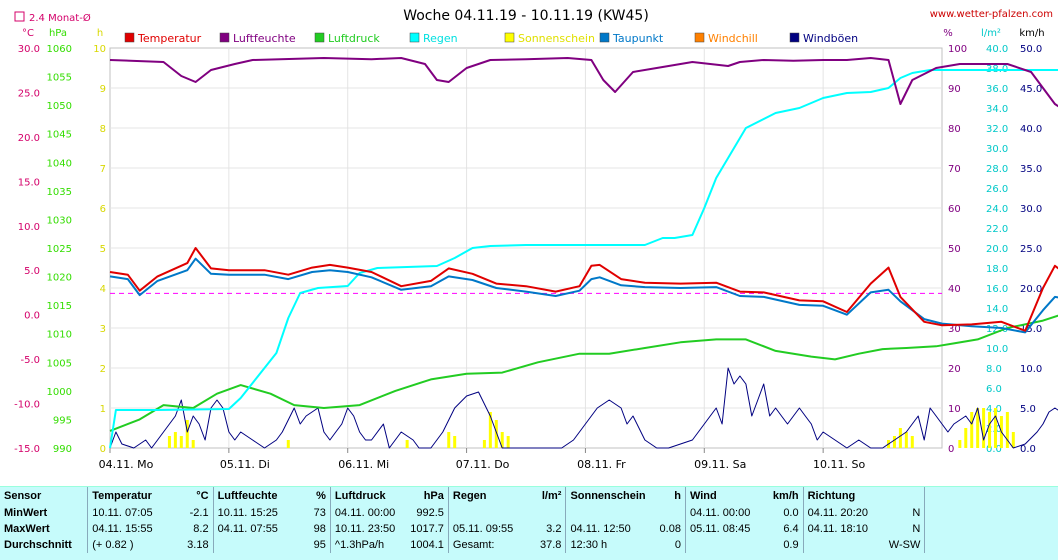  I want to click on rain-tick-label: 36.0, so click(997, 89).